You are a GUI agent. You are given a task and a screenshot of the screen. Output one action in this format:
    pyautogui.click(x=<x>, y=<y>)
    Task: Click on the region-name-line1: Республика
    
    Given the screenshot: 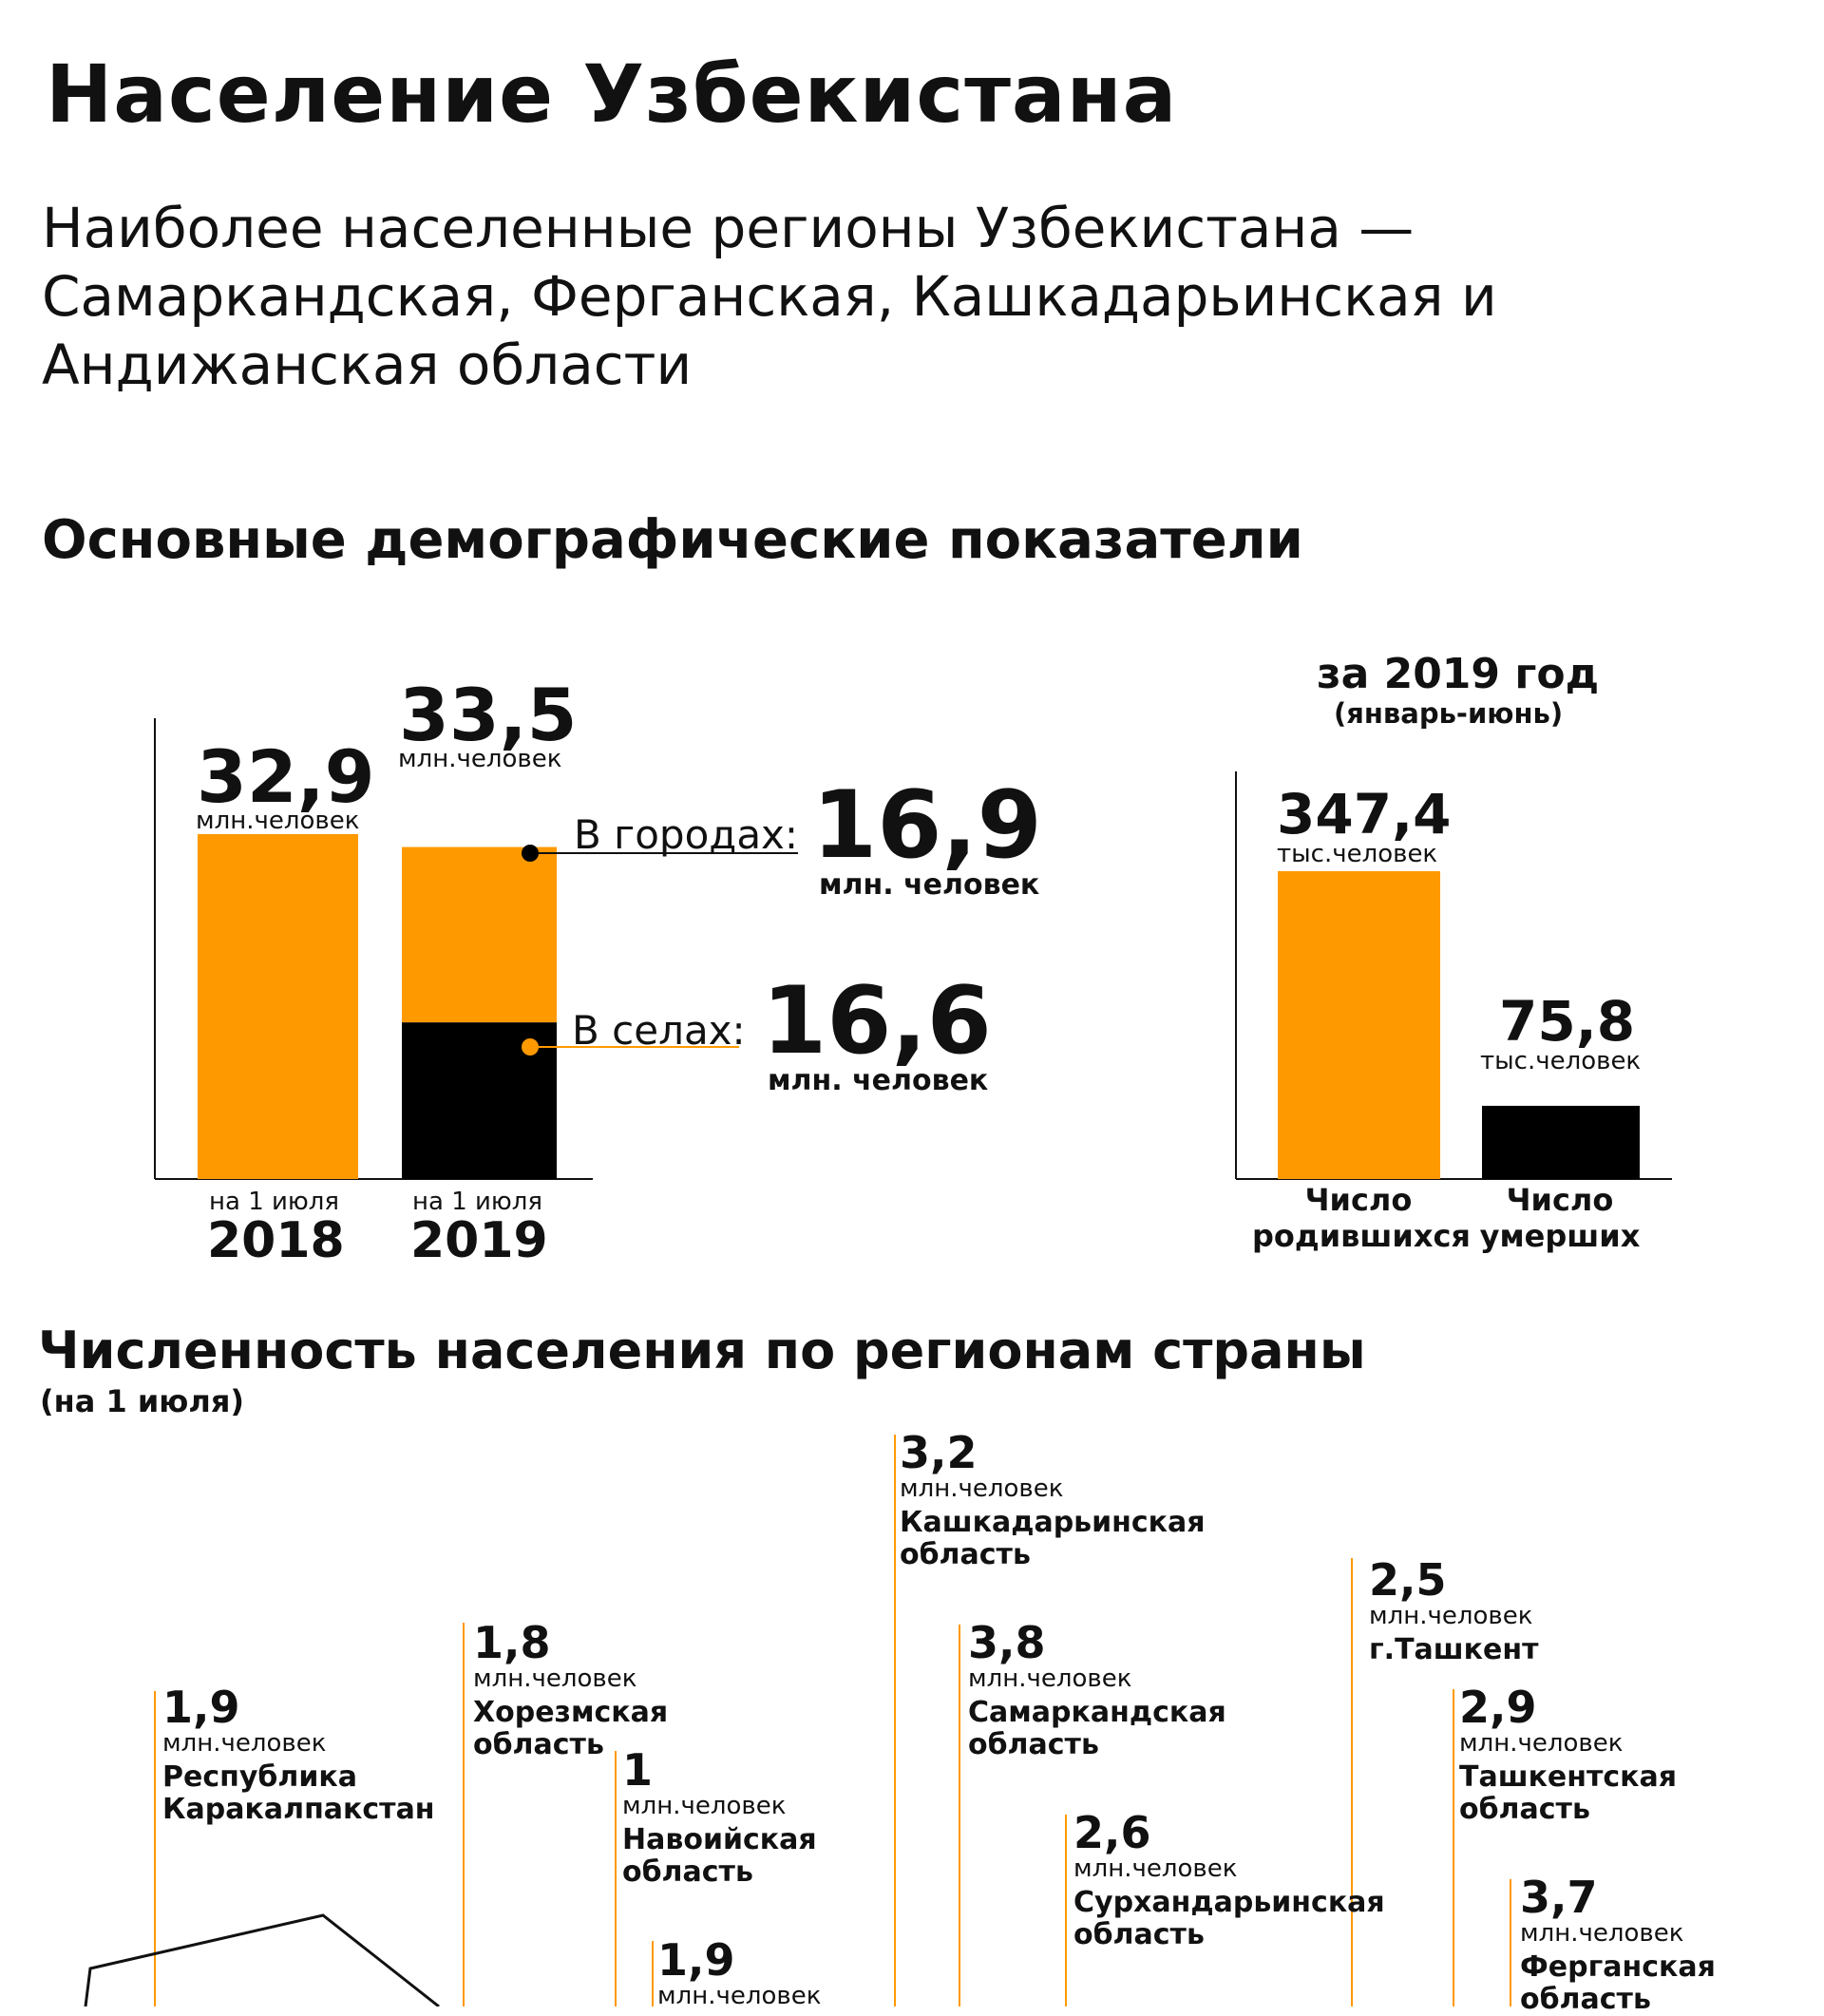 What is the action you would take?
    pyautogui.click(x=259, y=1777)
    